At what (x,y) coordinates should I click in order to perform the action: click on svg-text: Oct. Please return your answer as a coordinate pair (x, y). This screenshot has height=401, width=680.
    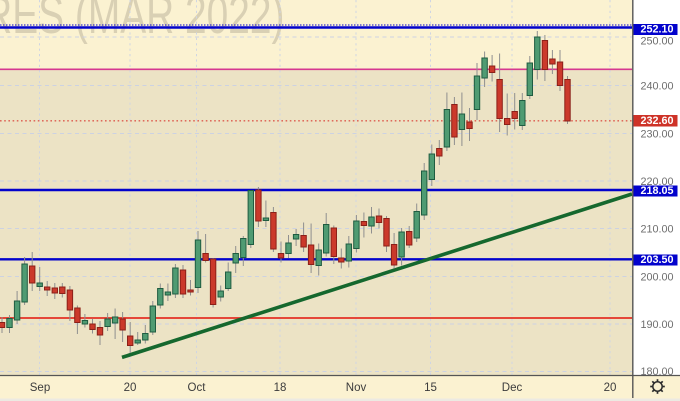
    Looking at the image, I should click on (197, 388).